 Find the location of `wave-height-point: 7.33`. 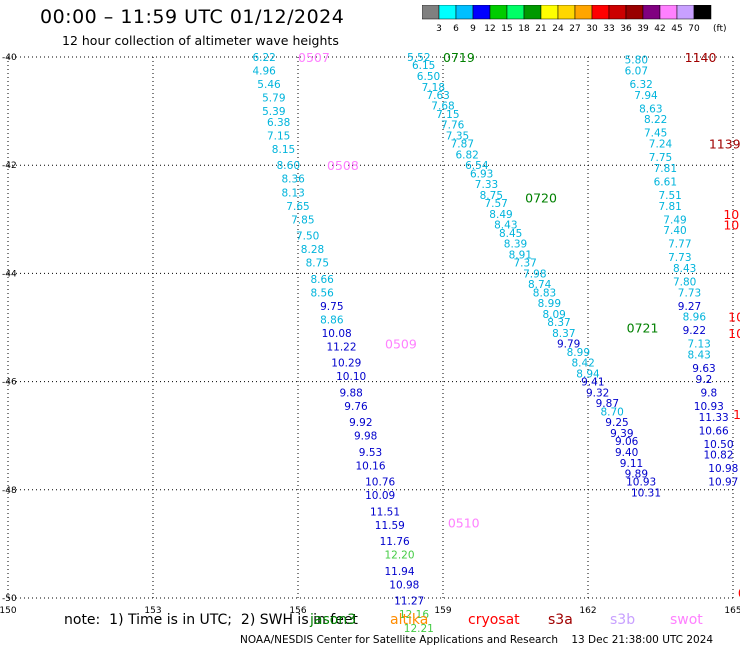

wave-height-point: 7.33 is located at coordinates (486, 185).